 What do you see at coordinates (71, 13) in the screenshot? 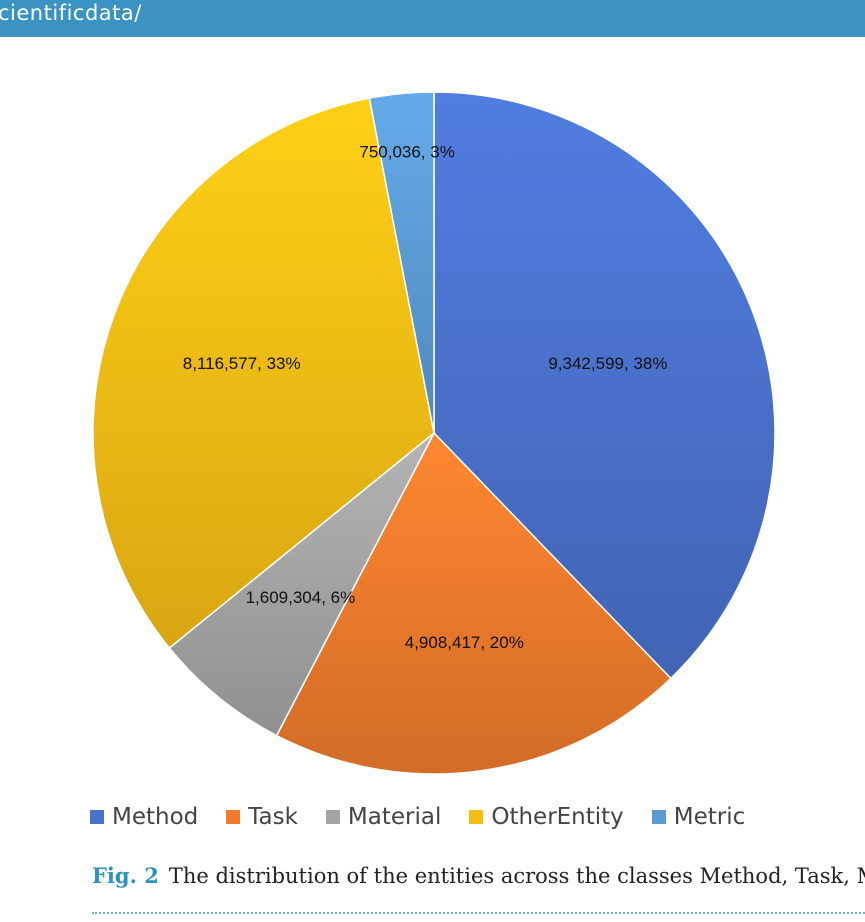
I see `journal-header-text: cientificdata/` at bounding box center [71, 13].